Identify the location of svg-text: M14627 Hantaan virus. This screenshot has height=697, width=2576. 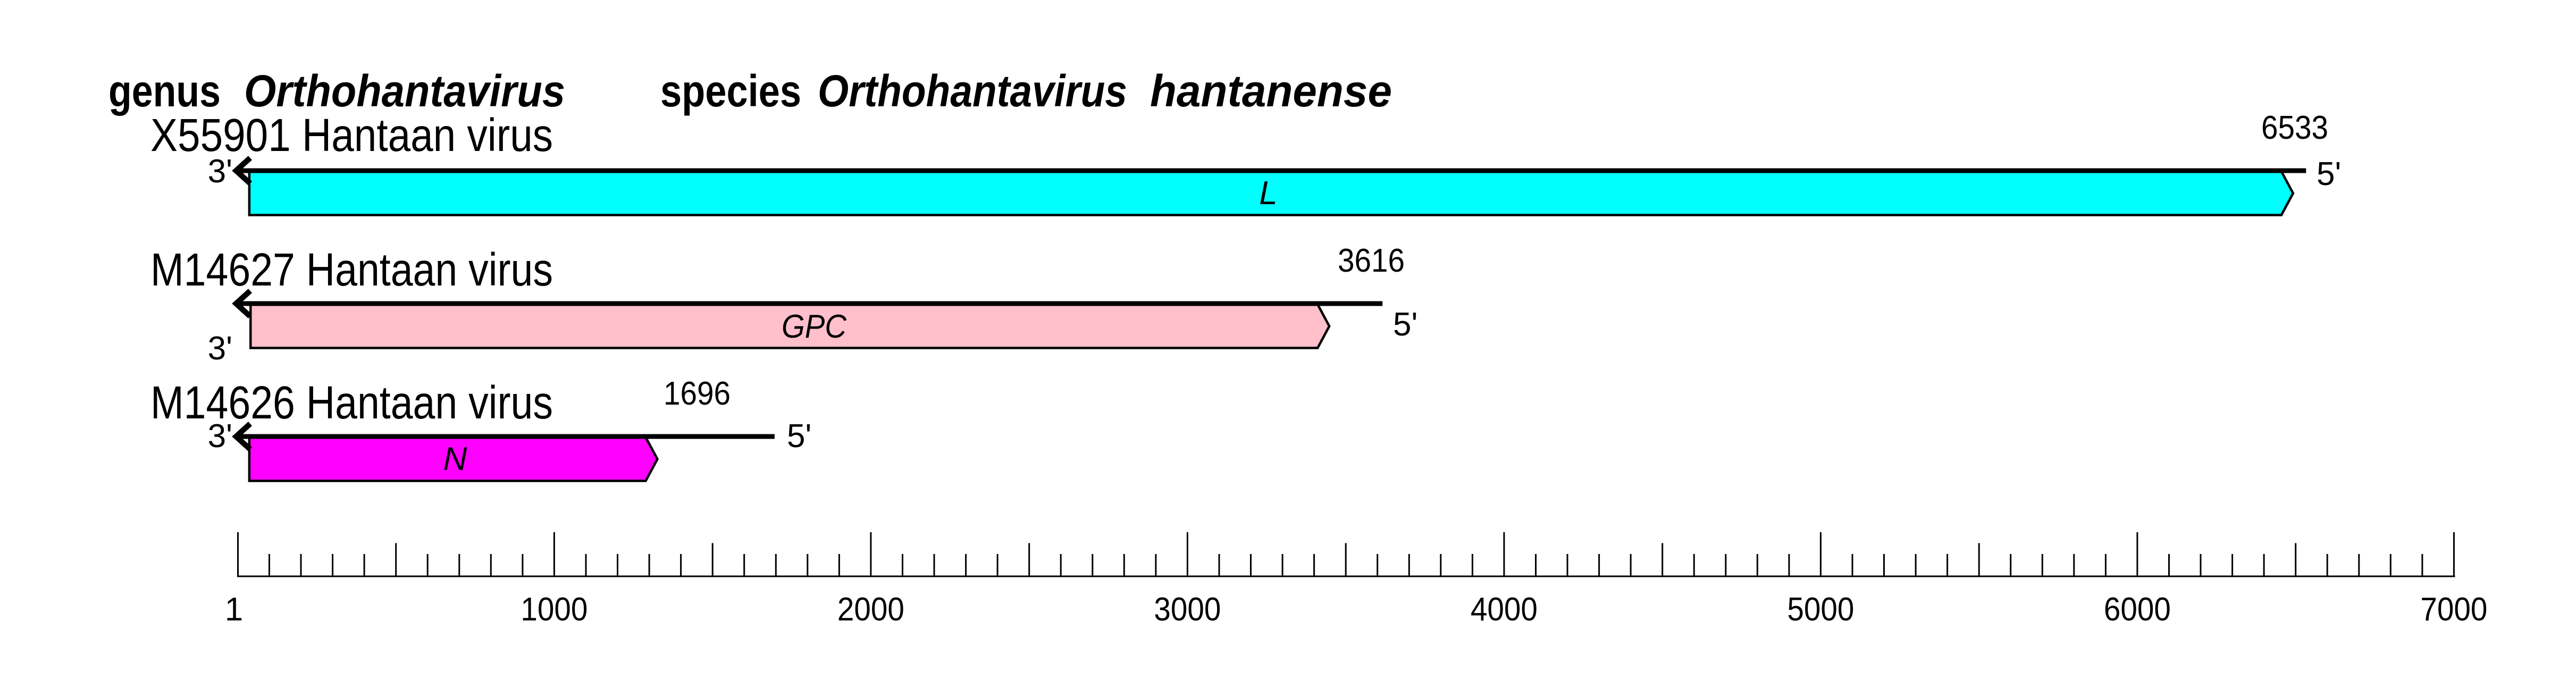
(351, 270).